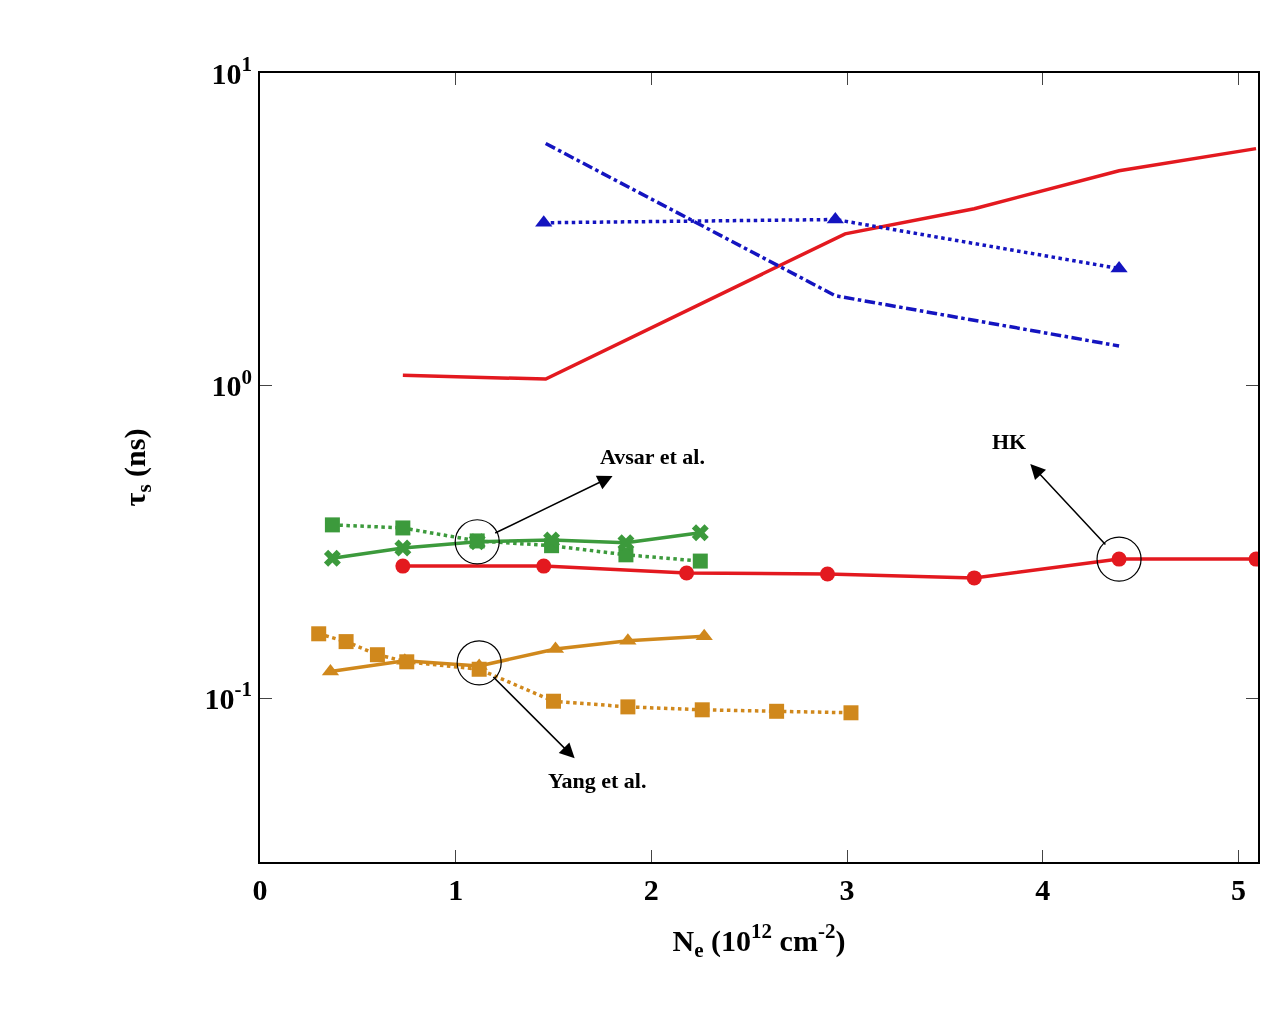  What do you see at coordinates (597, 780) in the screenshot?
I see `annotation: Yang et al.` at bounding box center [597, 780].